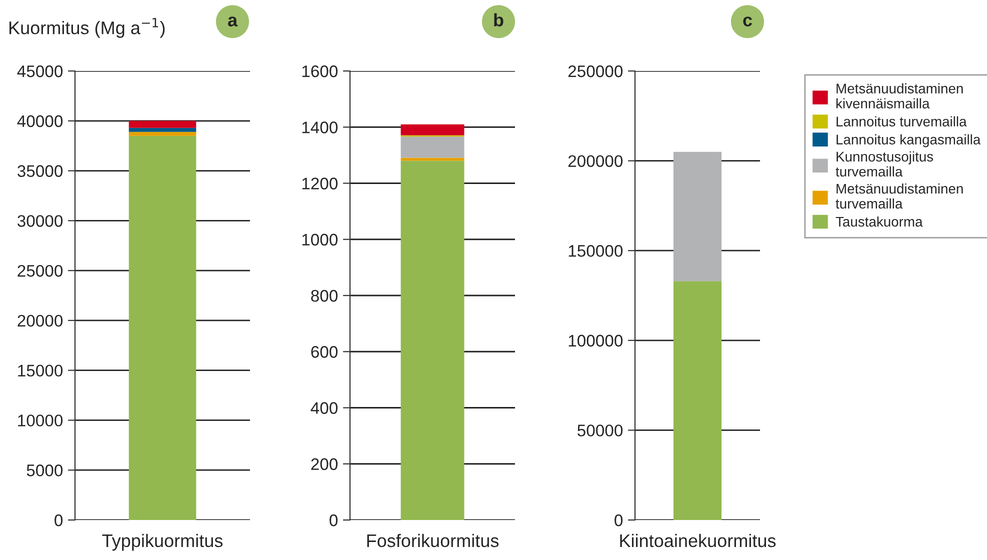 The width and height of the screenshot is (987, 560). What do you see at coordinates (40, 221) in the screenshot?
I see `y-tick-label: 30000` at bounding box center [40, 221].